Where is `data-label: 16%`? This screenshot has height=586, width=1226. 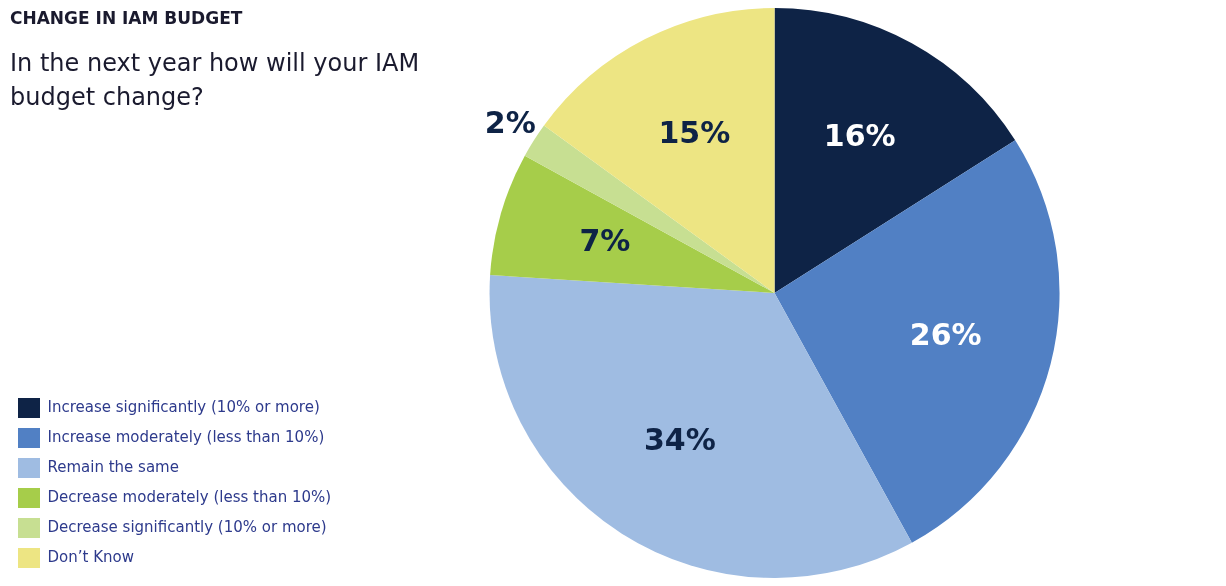
data-label: 16% is located at coordinates (859, 135).